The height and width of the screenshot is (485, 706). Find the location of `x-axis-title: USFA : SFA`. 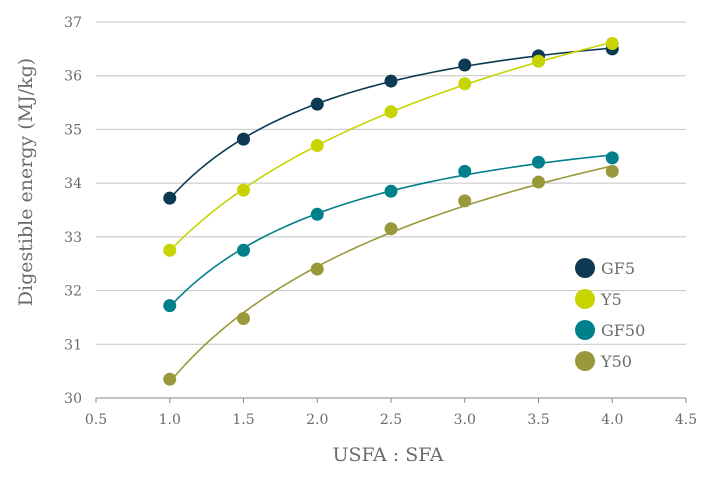

x-axis-title: USFA : SFA is located at coordinates (387, 455).